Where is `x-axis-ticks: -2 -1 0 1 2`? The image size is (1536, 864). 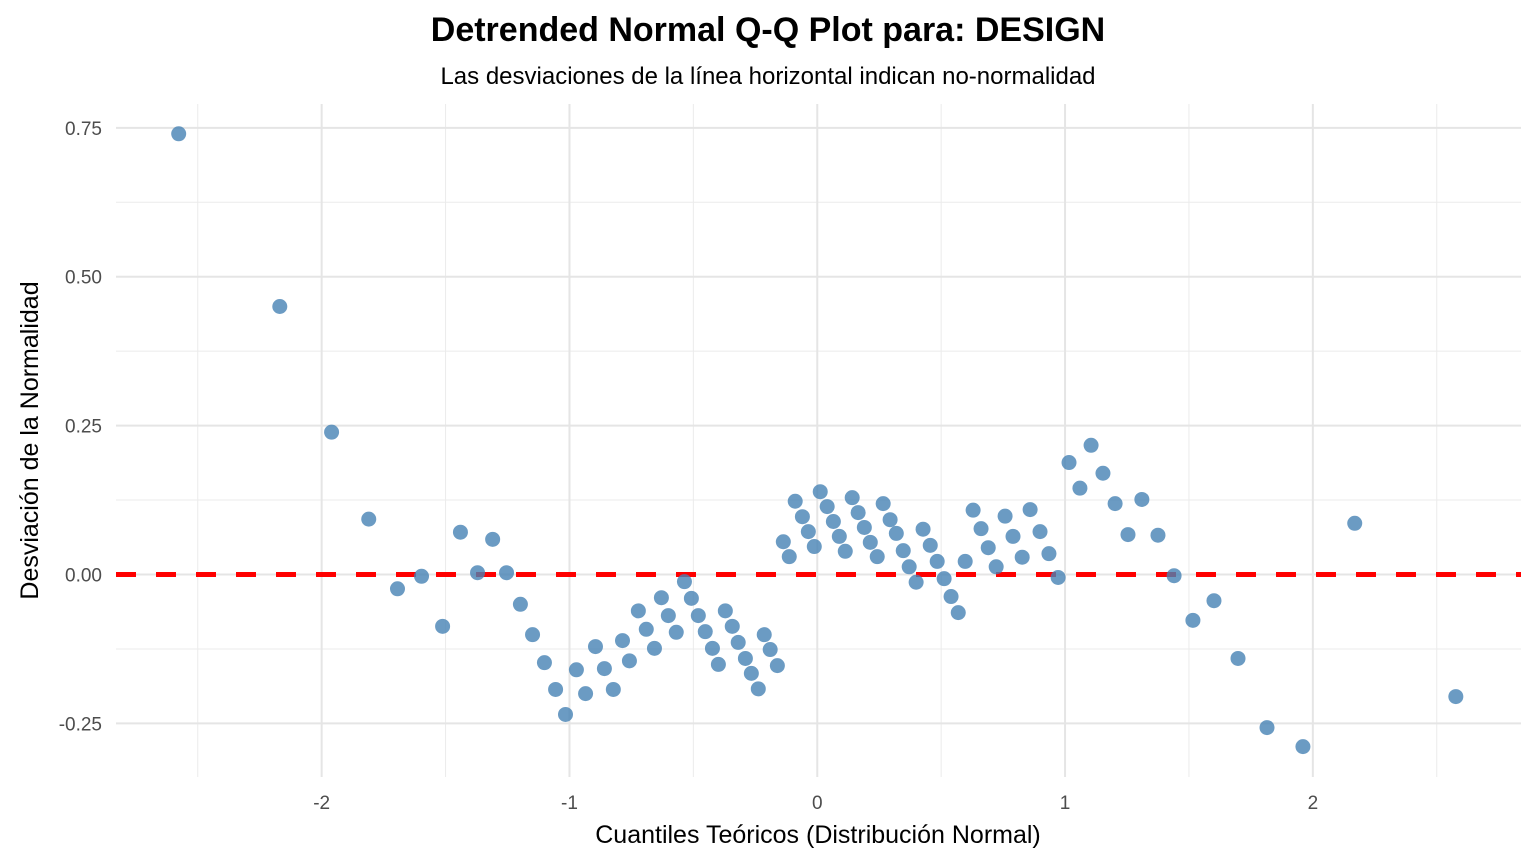
x-axis-ticks: -2 -1 0 1 2 is located at coordinates (815, 803).